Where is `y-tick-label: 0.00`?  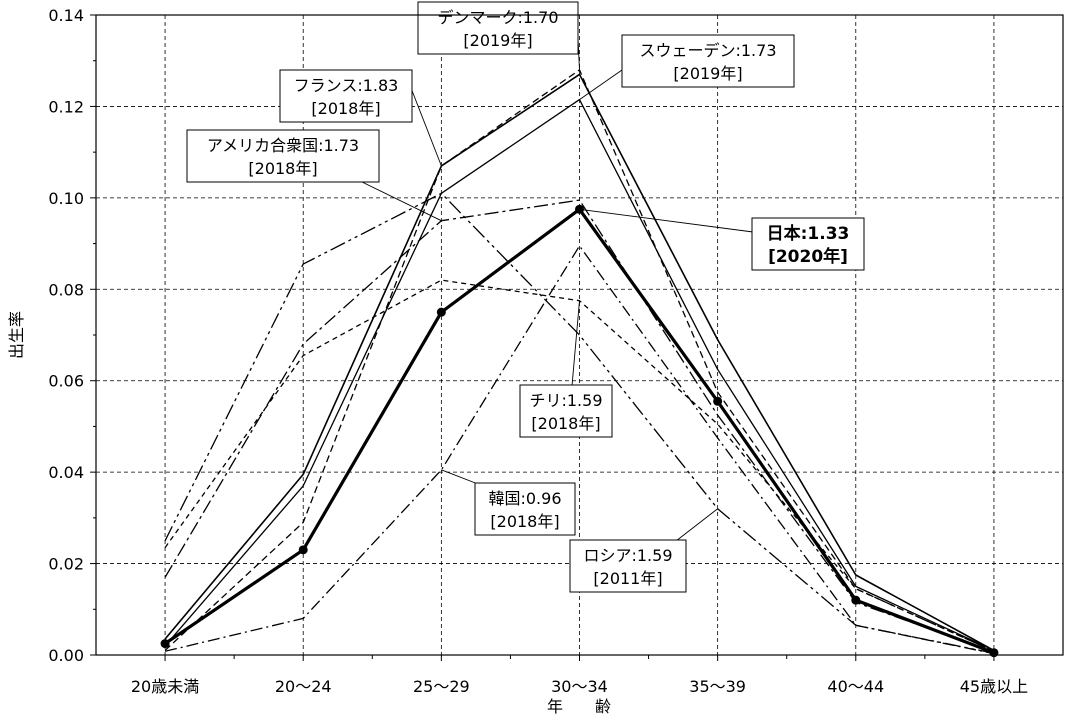 y-tick-label: 0.00 is located at coordinates (66, 655).